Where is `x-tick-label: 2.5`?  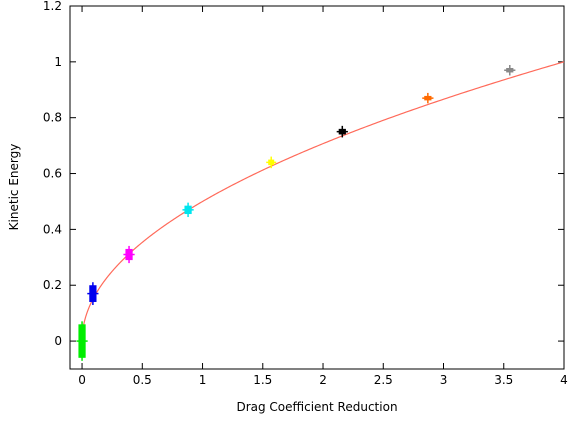
x-tick-label: 2.5 is located at coordinates (383, 380).